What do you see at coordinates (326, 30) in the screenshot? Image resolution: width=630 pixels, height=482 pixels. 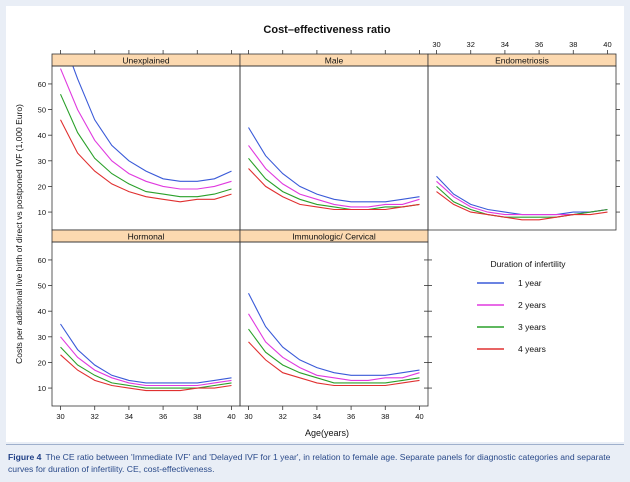 I see `chart-title: Cost–effectiveness ratio` at bounding box center [326, 30].